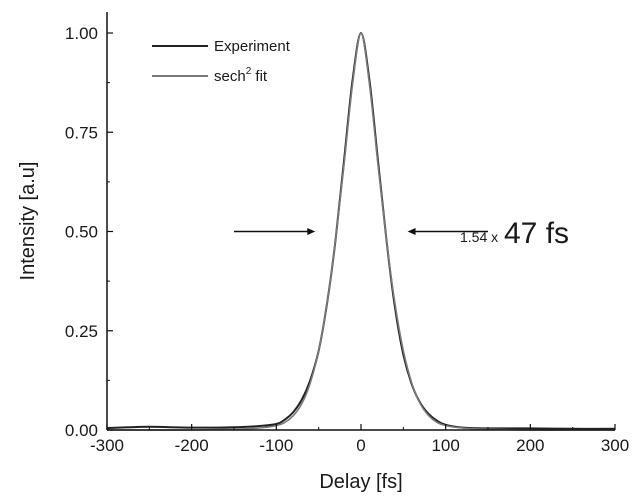 This screenshot has height=497, width=636. What do you see at coordinates (252, 46) in the screenshot?
I see `legend-label-experiment: Experiment` at bounding box center [252, 46].